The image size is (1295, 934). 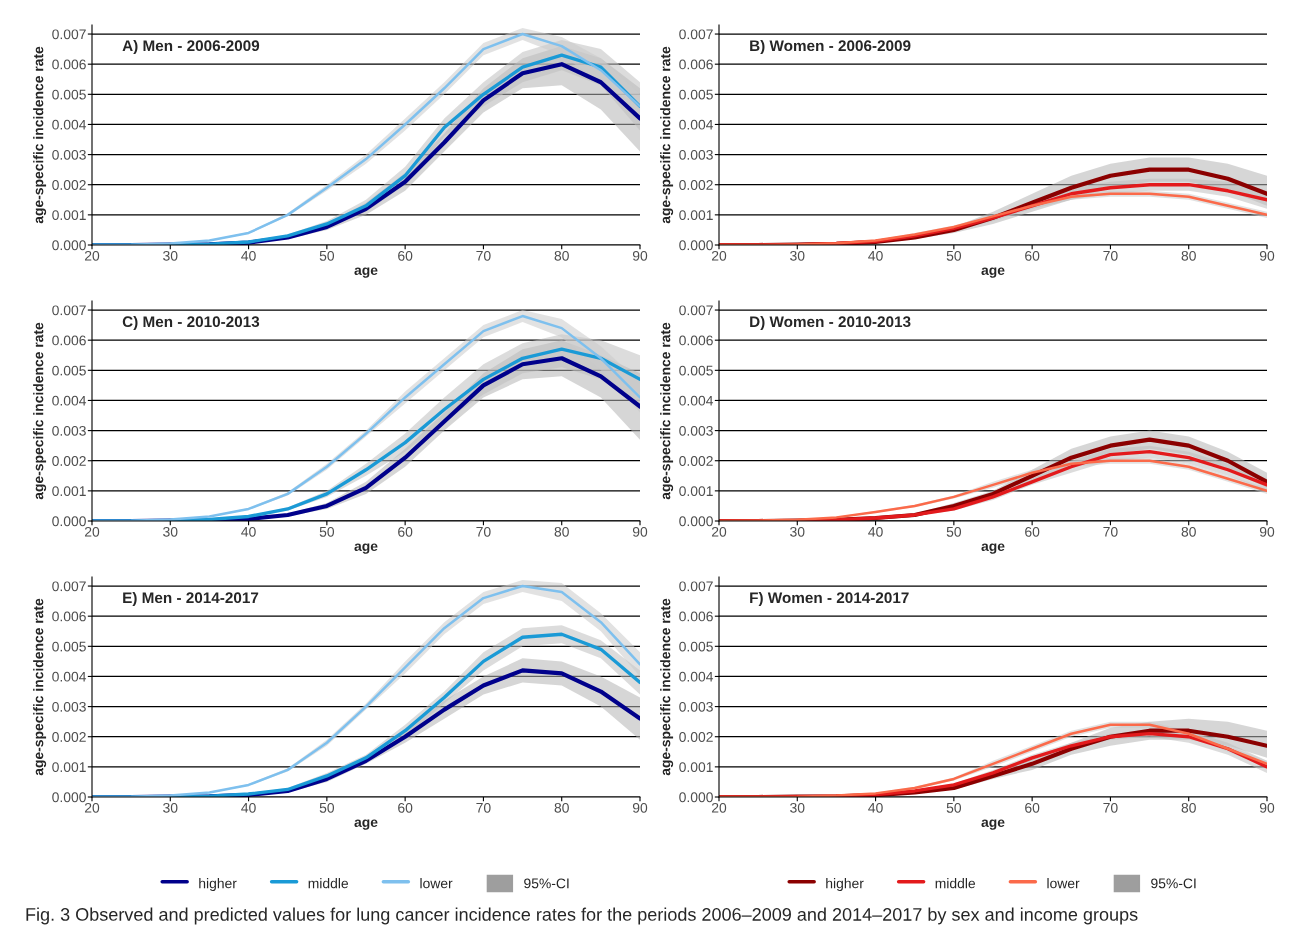 What do you see at coordinates (829, 599) in the screenshot?
I see `text: F) Women - 2014-2017` at bounding box center [829, 599].